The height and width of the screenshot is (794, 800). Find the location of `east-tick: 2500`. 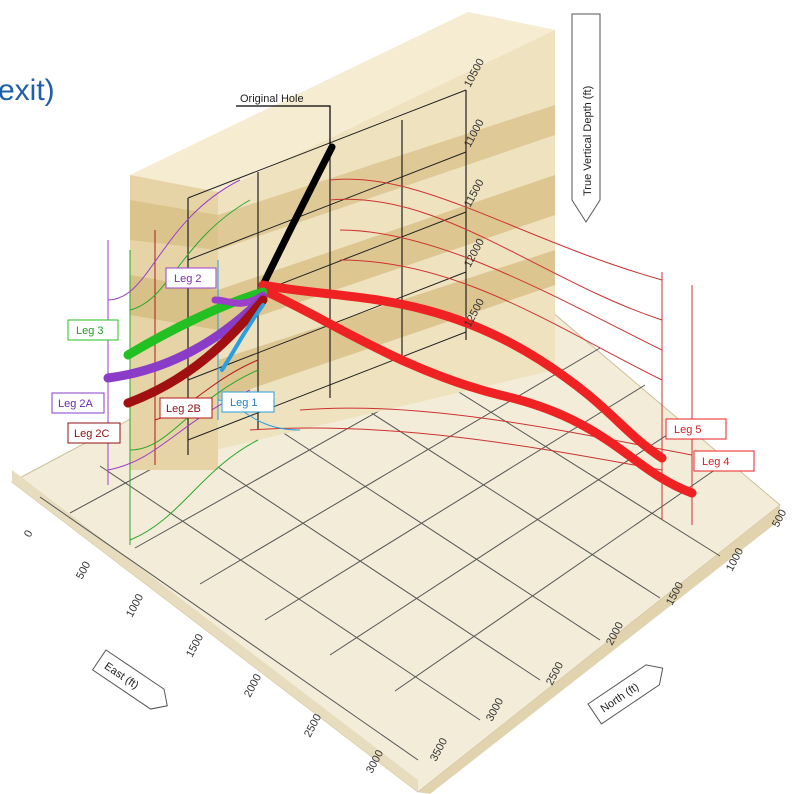

east-tick: 2500 is located at coordinates (313, 725).